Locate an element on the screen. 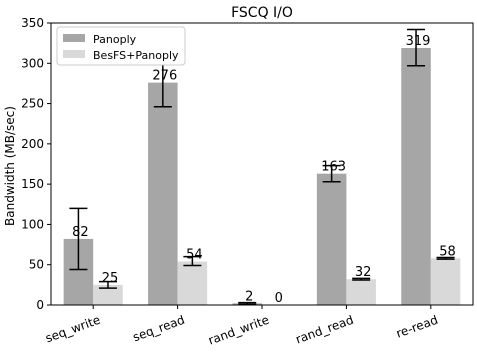 Image resolution: width=477 pixels, height=359 pixels. x-tick-label: rand_read is located at coordinates (325, 330).